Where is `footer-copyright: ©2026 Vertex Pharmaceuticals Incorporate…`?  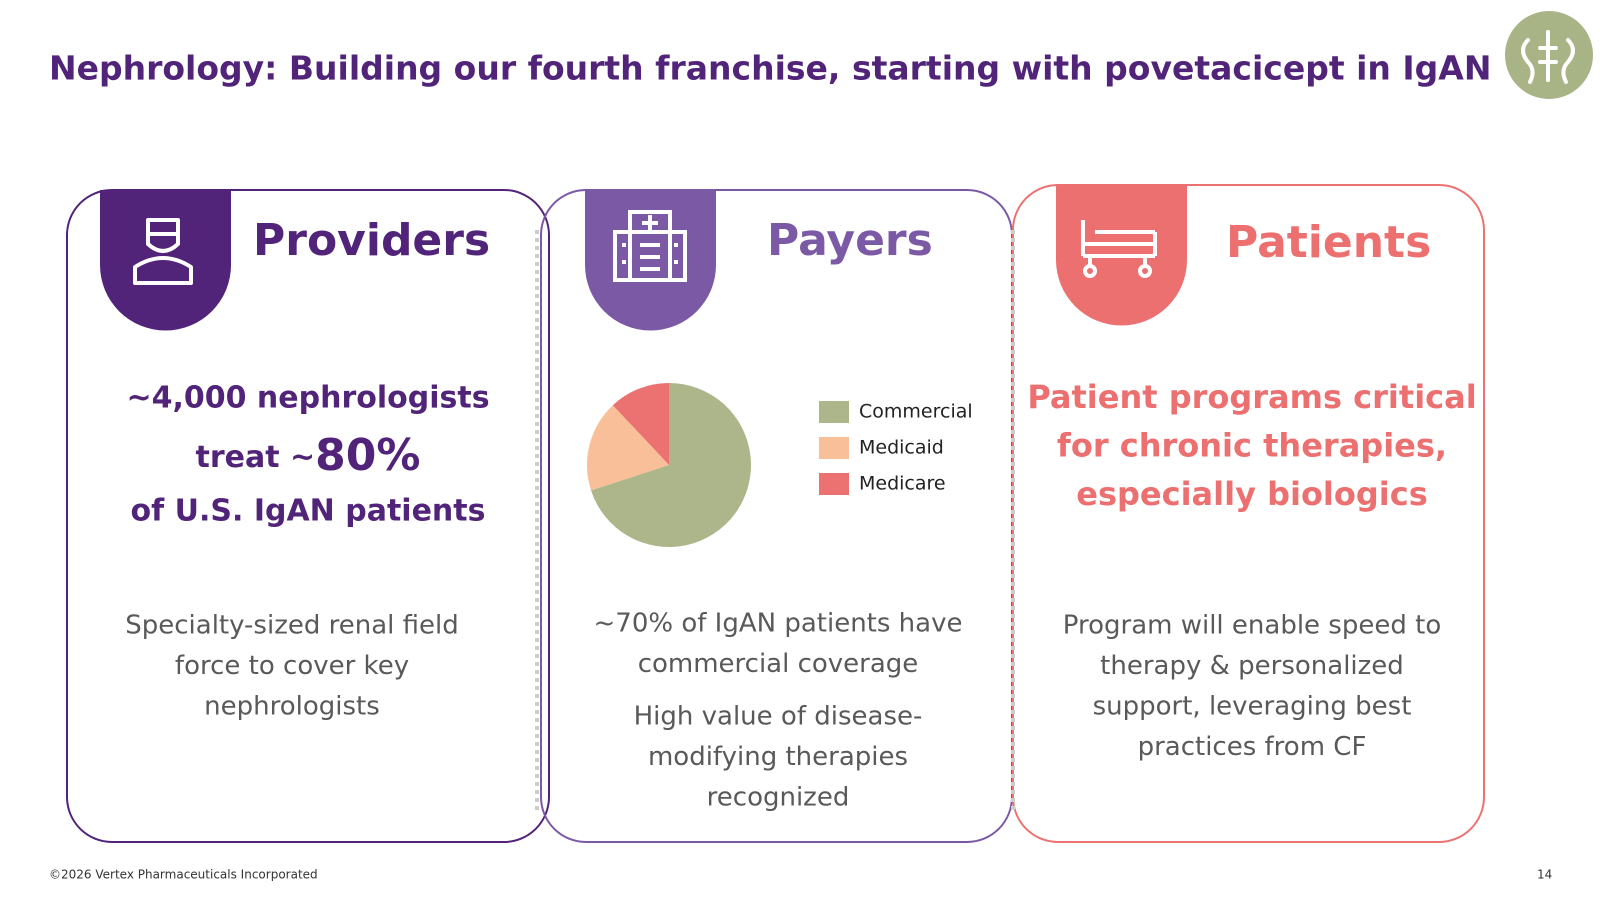 footer-copyright: ©2026 Vertex Pharmaceuticals Incorporate… is located at coordinates (183, 875).